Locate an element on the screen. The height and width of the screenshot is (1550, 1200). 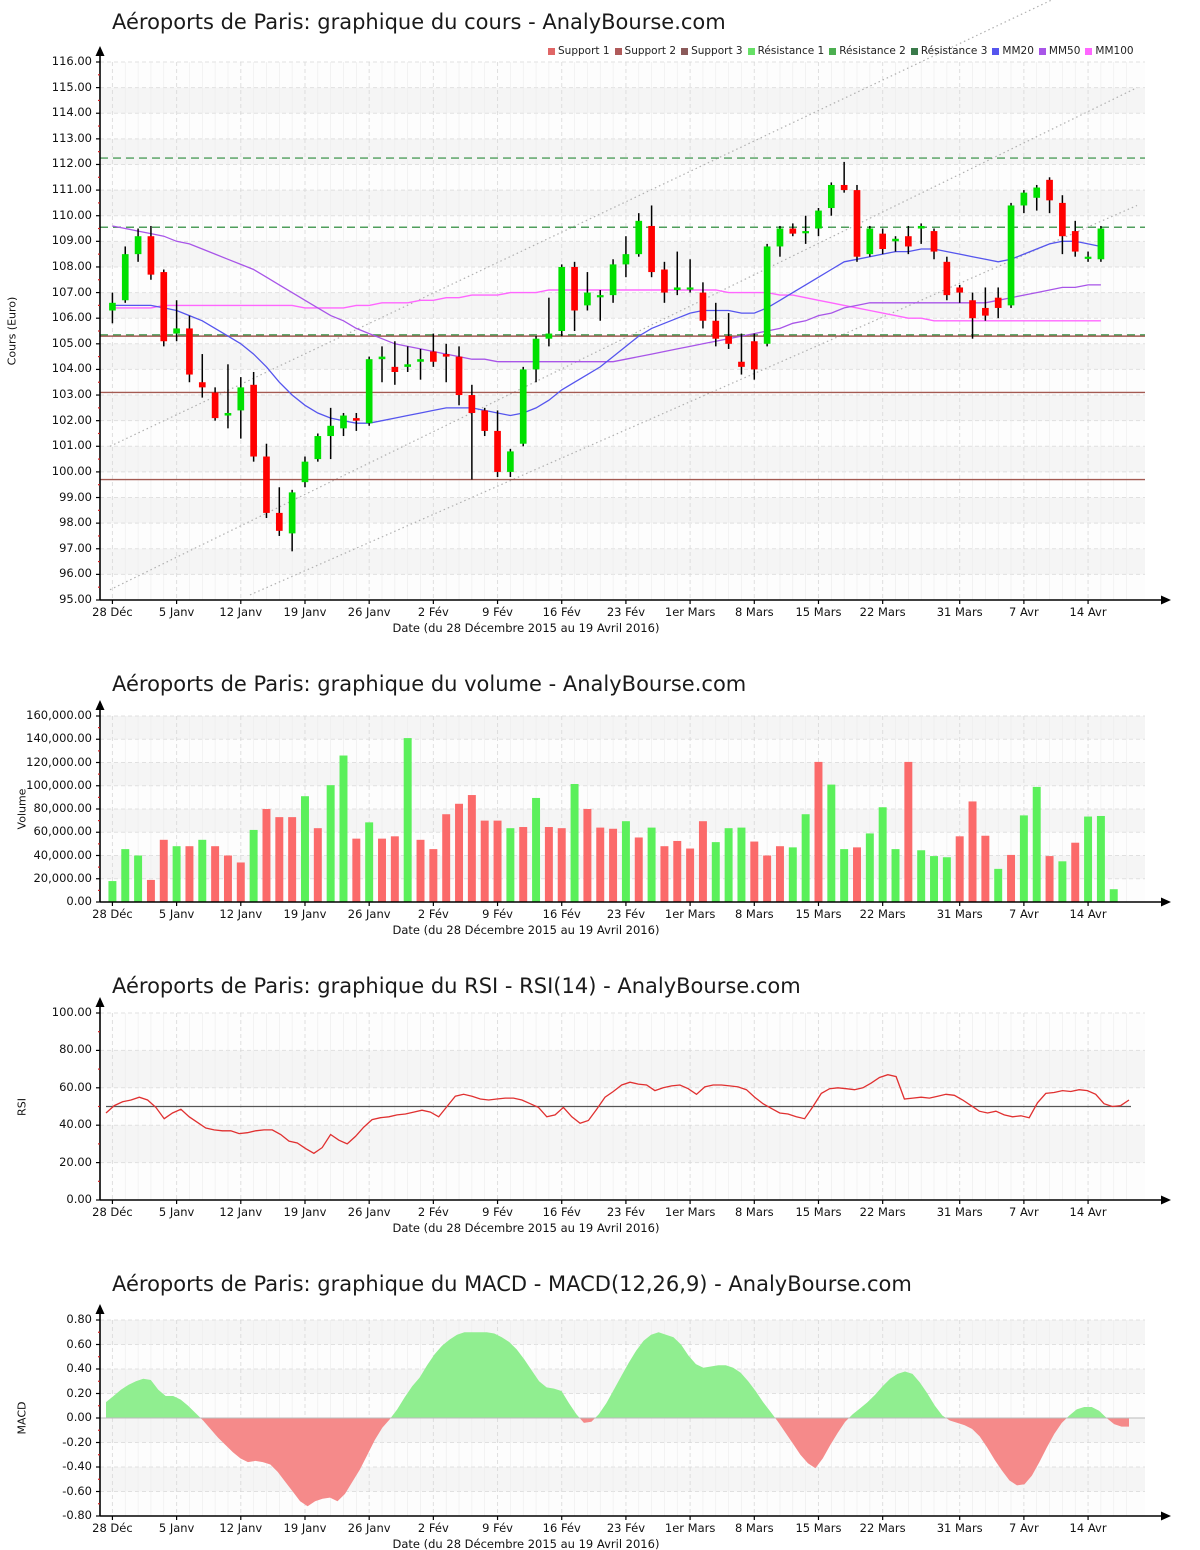
legend-item-r-sistance-2: Résistance 2 is located at coordinates (867, 51).